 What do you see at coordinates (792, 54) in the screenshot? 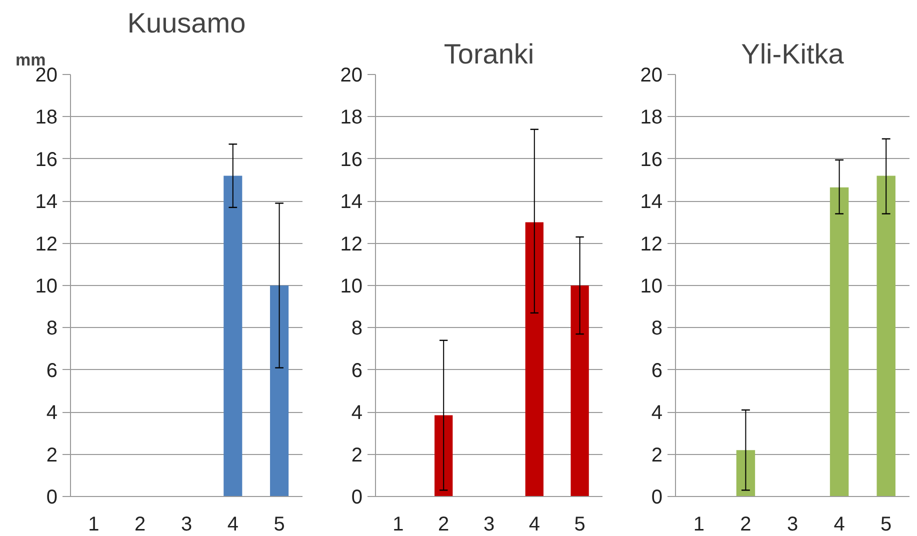
I see `chart-title: Yli-Kitka` at bounding box center [792, 54].